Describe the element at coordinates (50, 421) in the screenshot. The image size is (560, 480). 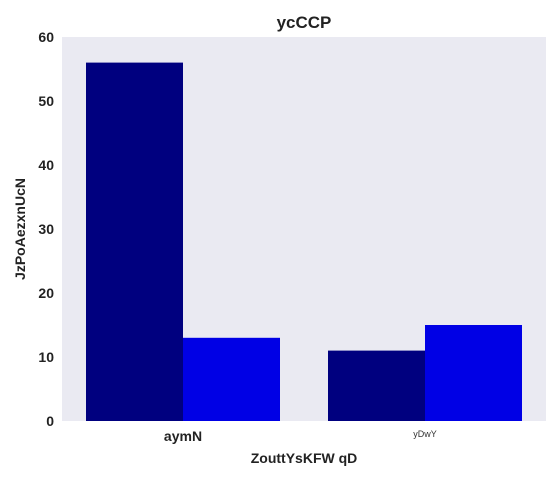
I see `y-tick-label: 0` at that location.